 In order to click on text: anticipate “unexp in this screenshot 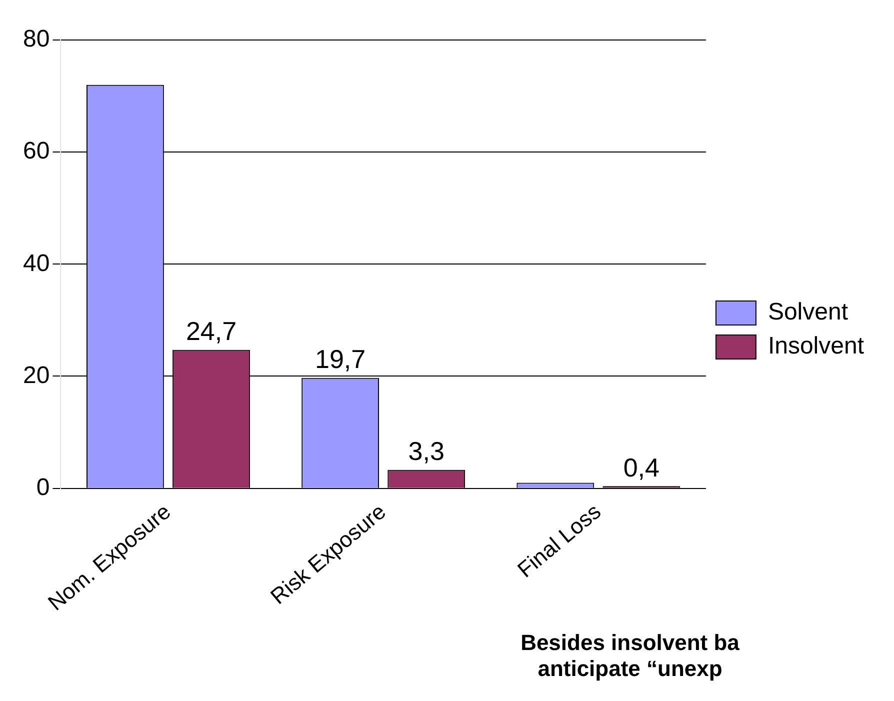, I will do `click(630, 669)`.